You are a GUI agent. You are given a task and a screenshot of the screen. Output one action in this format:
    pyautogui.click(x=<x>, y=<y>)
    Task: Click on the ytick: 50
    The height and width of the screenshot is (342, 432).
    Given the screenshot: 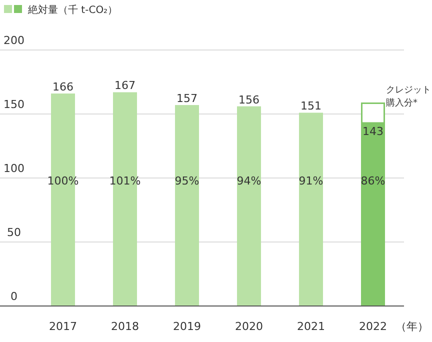 What is the action you would take?
    pyautogui.click(x=14, y=232)
    